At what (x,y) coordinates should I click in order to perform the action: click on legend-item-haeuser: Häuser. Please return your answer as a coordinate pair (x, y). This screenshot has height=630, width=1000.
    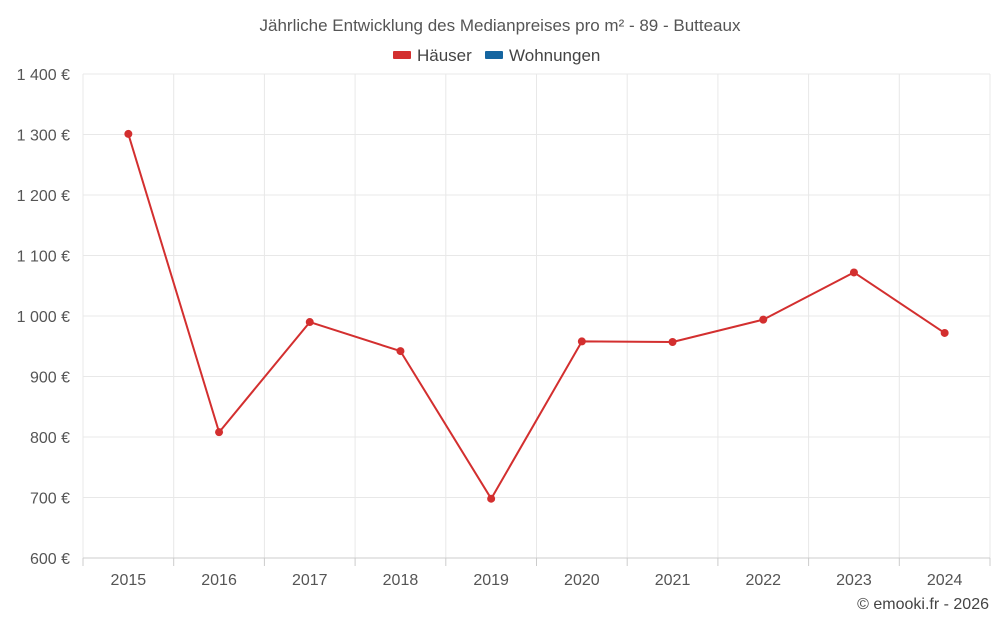
    Looking at the image, I should click on (432, 55).